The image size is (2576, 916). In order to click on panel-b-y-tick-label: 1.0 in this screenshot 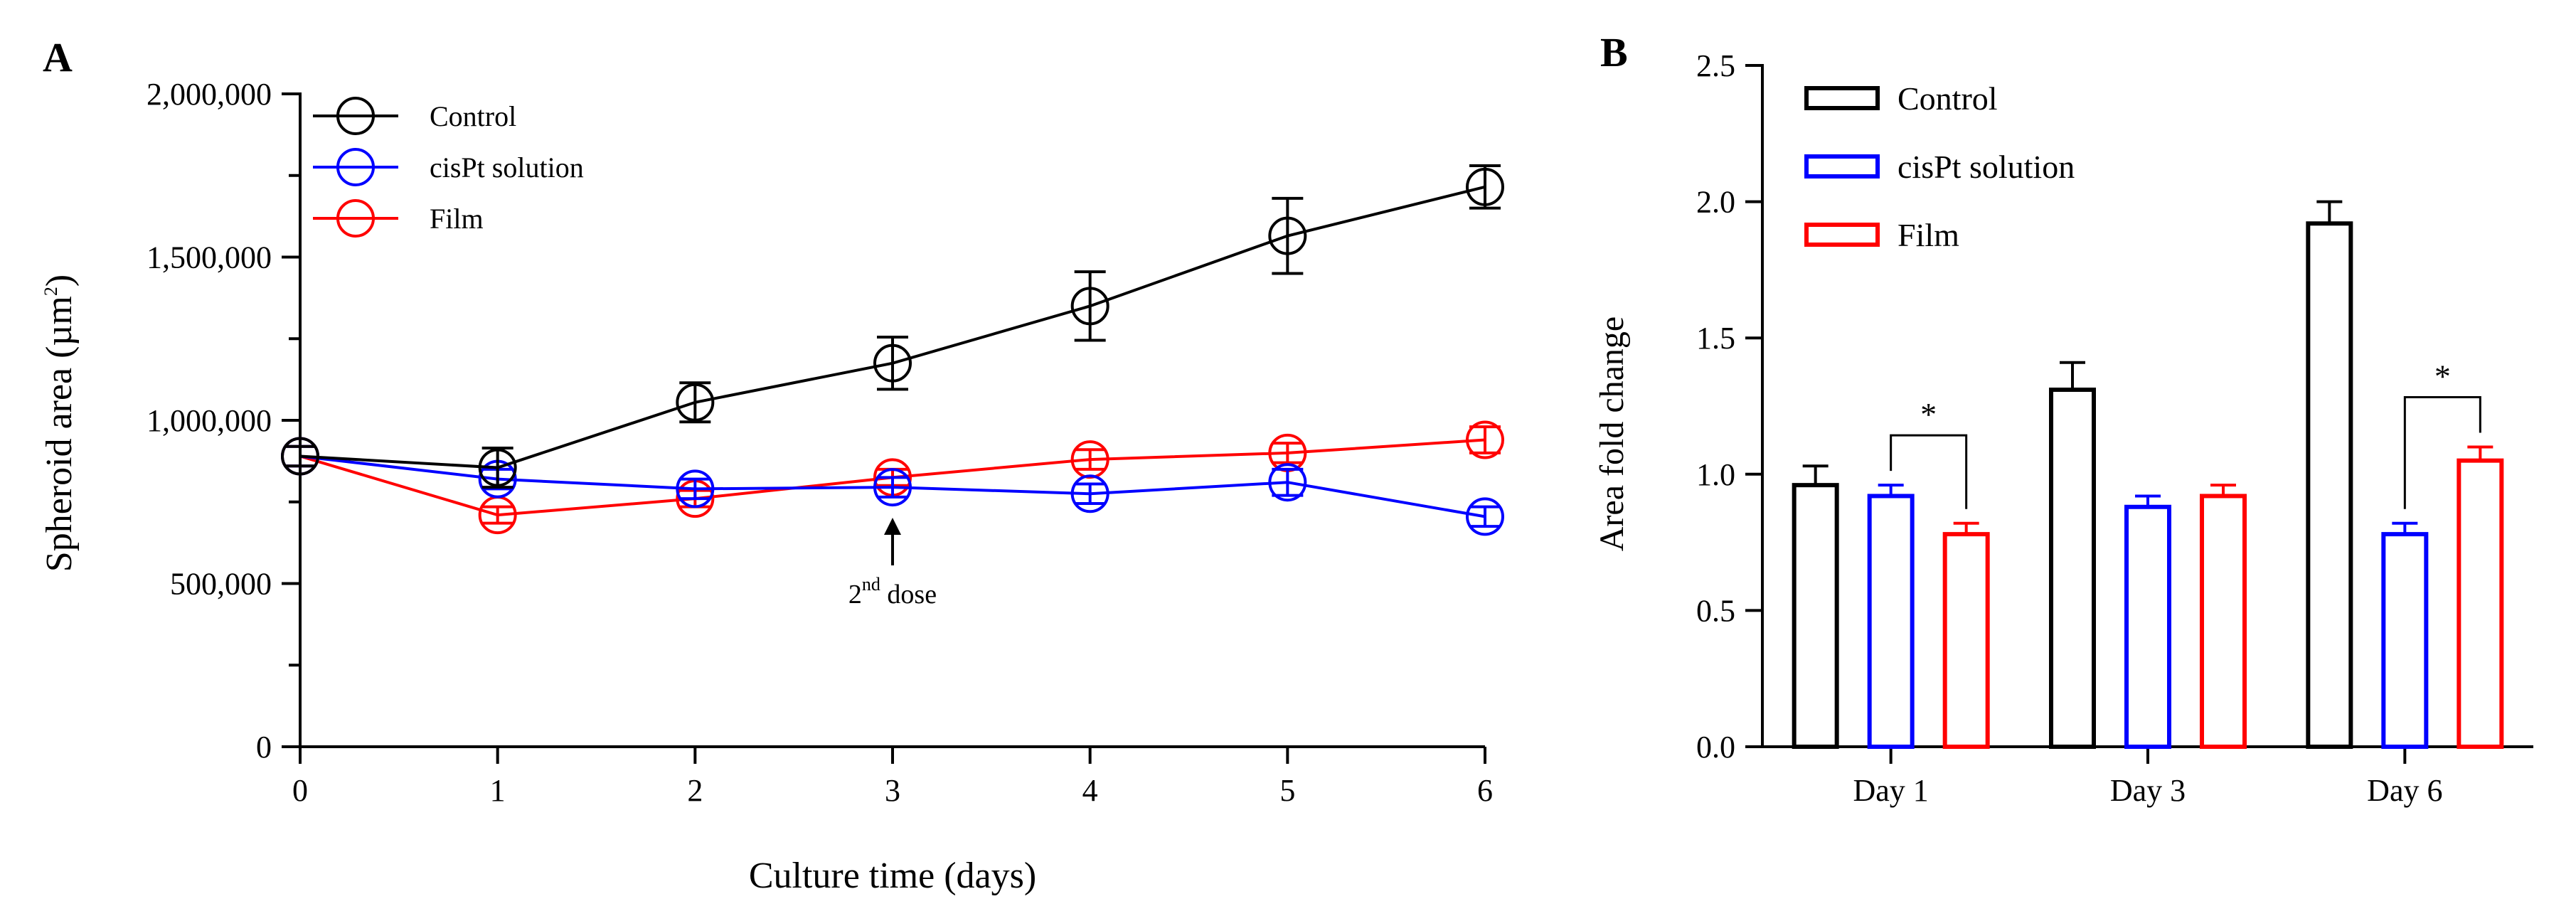, I will do `click(1715, 474)`.